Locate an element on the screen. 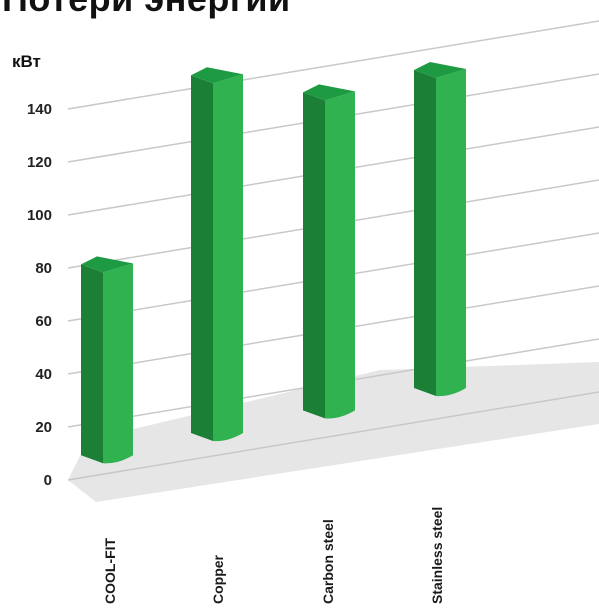  x-category-label: COOL-FIT is located at coordinates (110, 570).